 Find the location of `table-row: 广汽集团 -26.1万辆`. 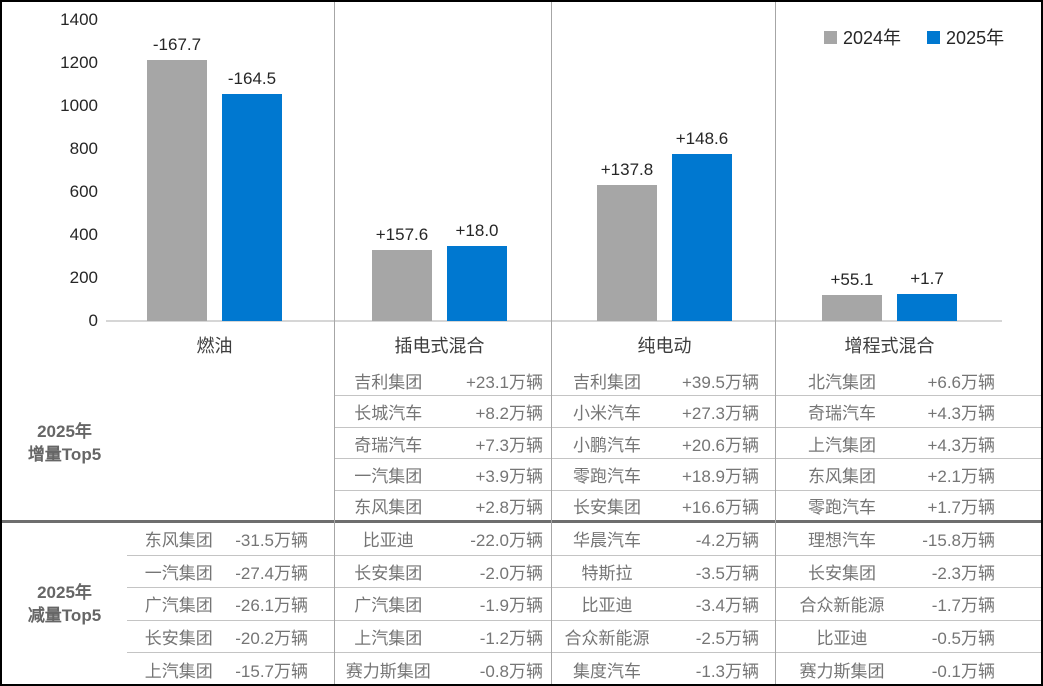

table-row: 广汽集团 -26.1万辆 is located at coordinates (230, 604).